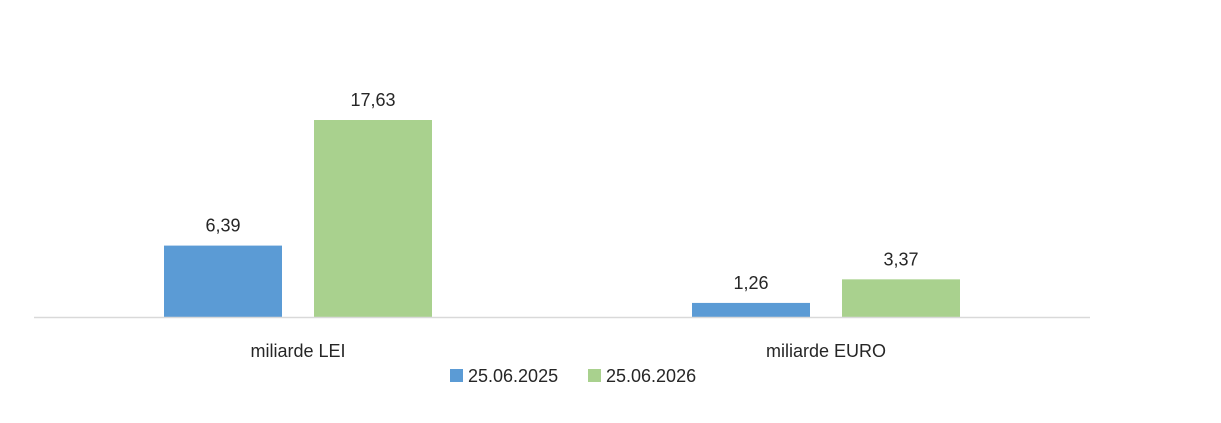  Describe the element at coordinates (568, 351) in the screenshot. I see `category-labels-group: miliarde LEI miliarde EURO` at that location.